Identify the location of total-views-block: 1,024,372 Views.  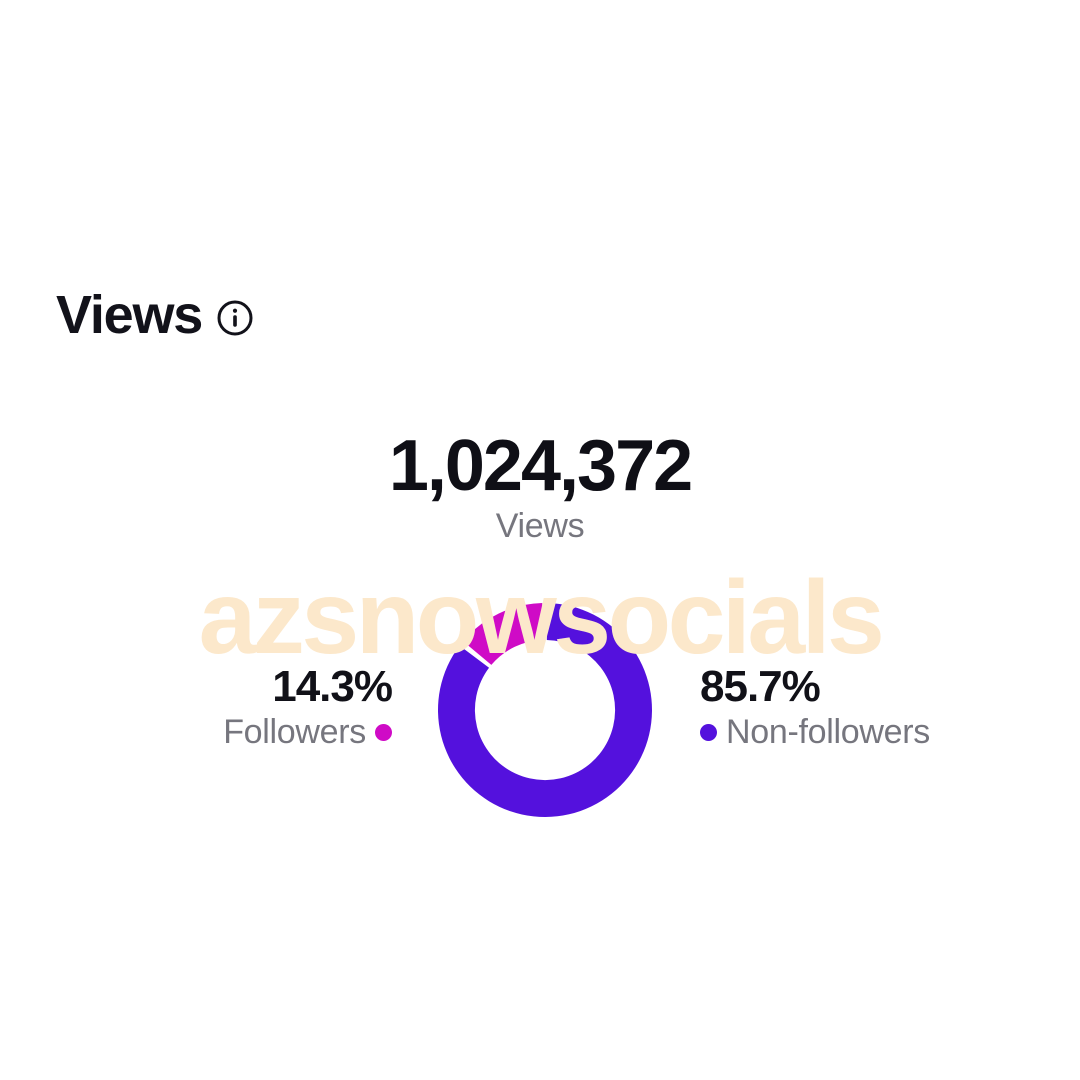
(540, 486).